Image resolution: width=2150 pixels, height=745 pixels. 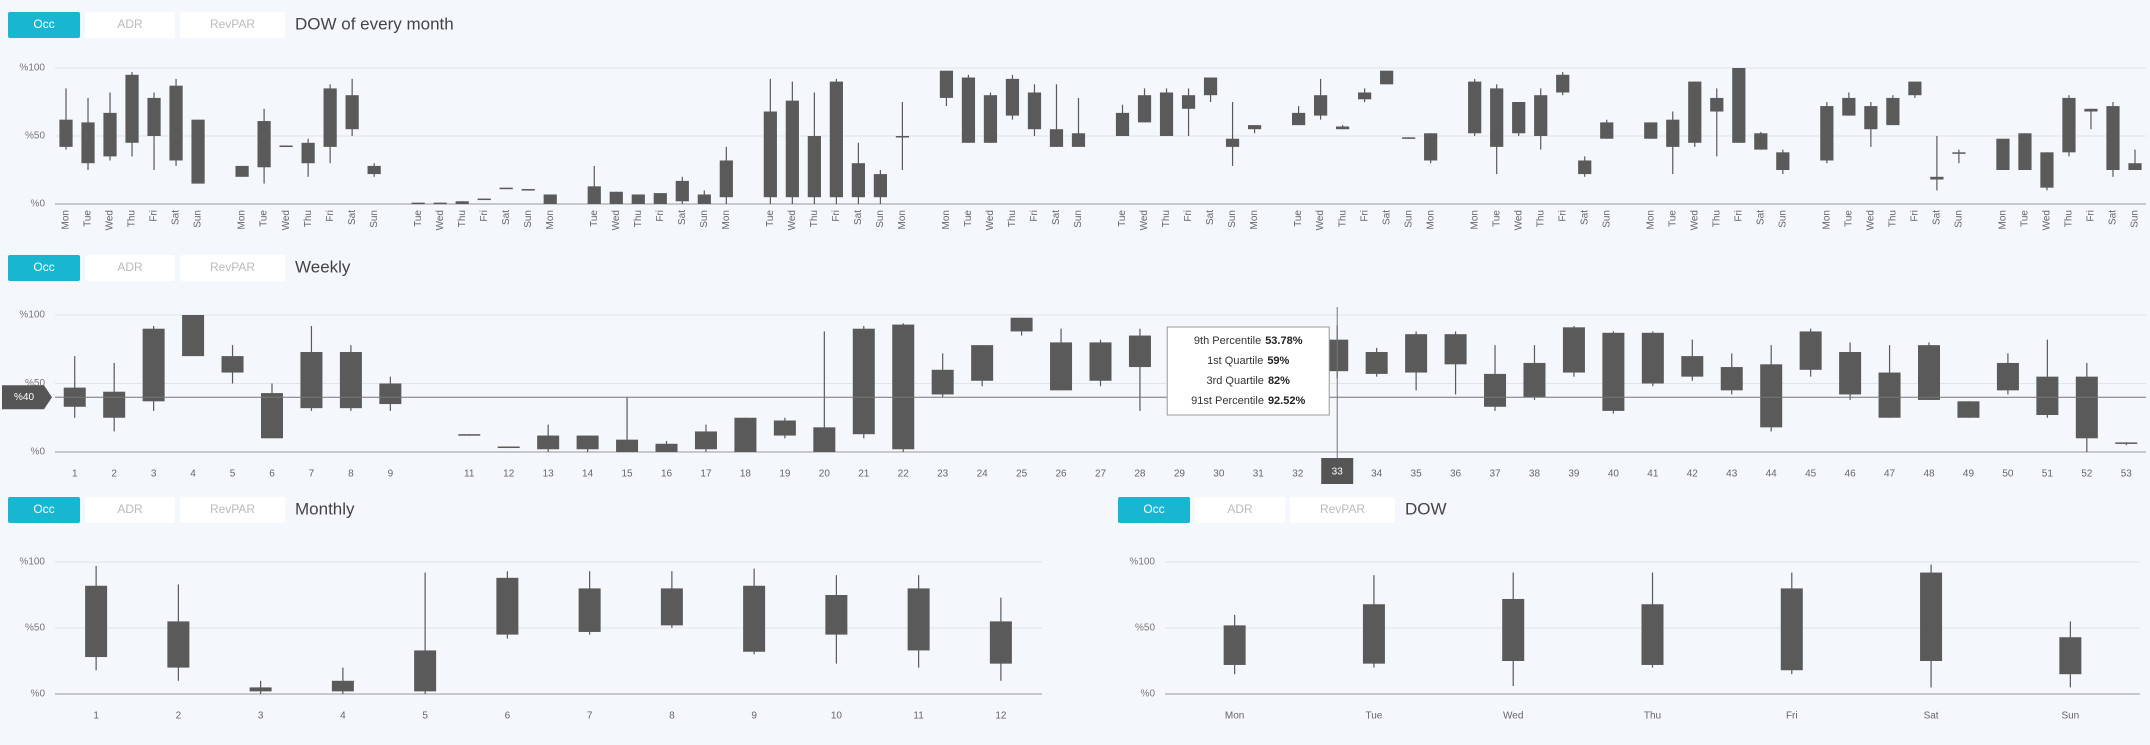 I want to click on y-tick-label: %100, so click(x=32, y=562).